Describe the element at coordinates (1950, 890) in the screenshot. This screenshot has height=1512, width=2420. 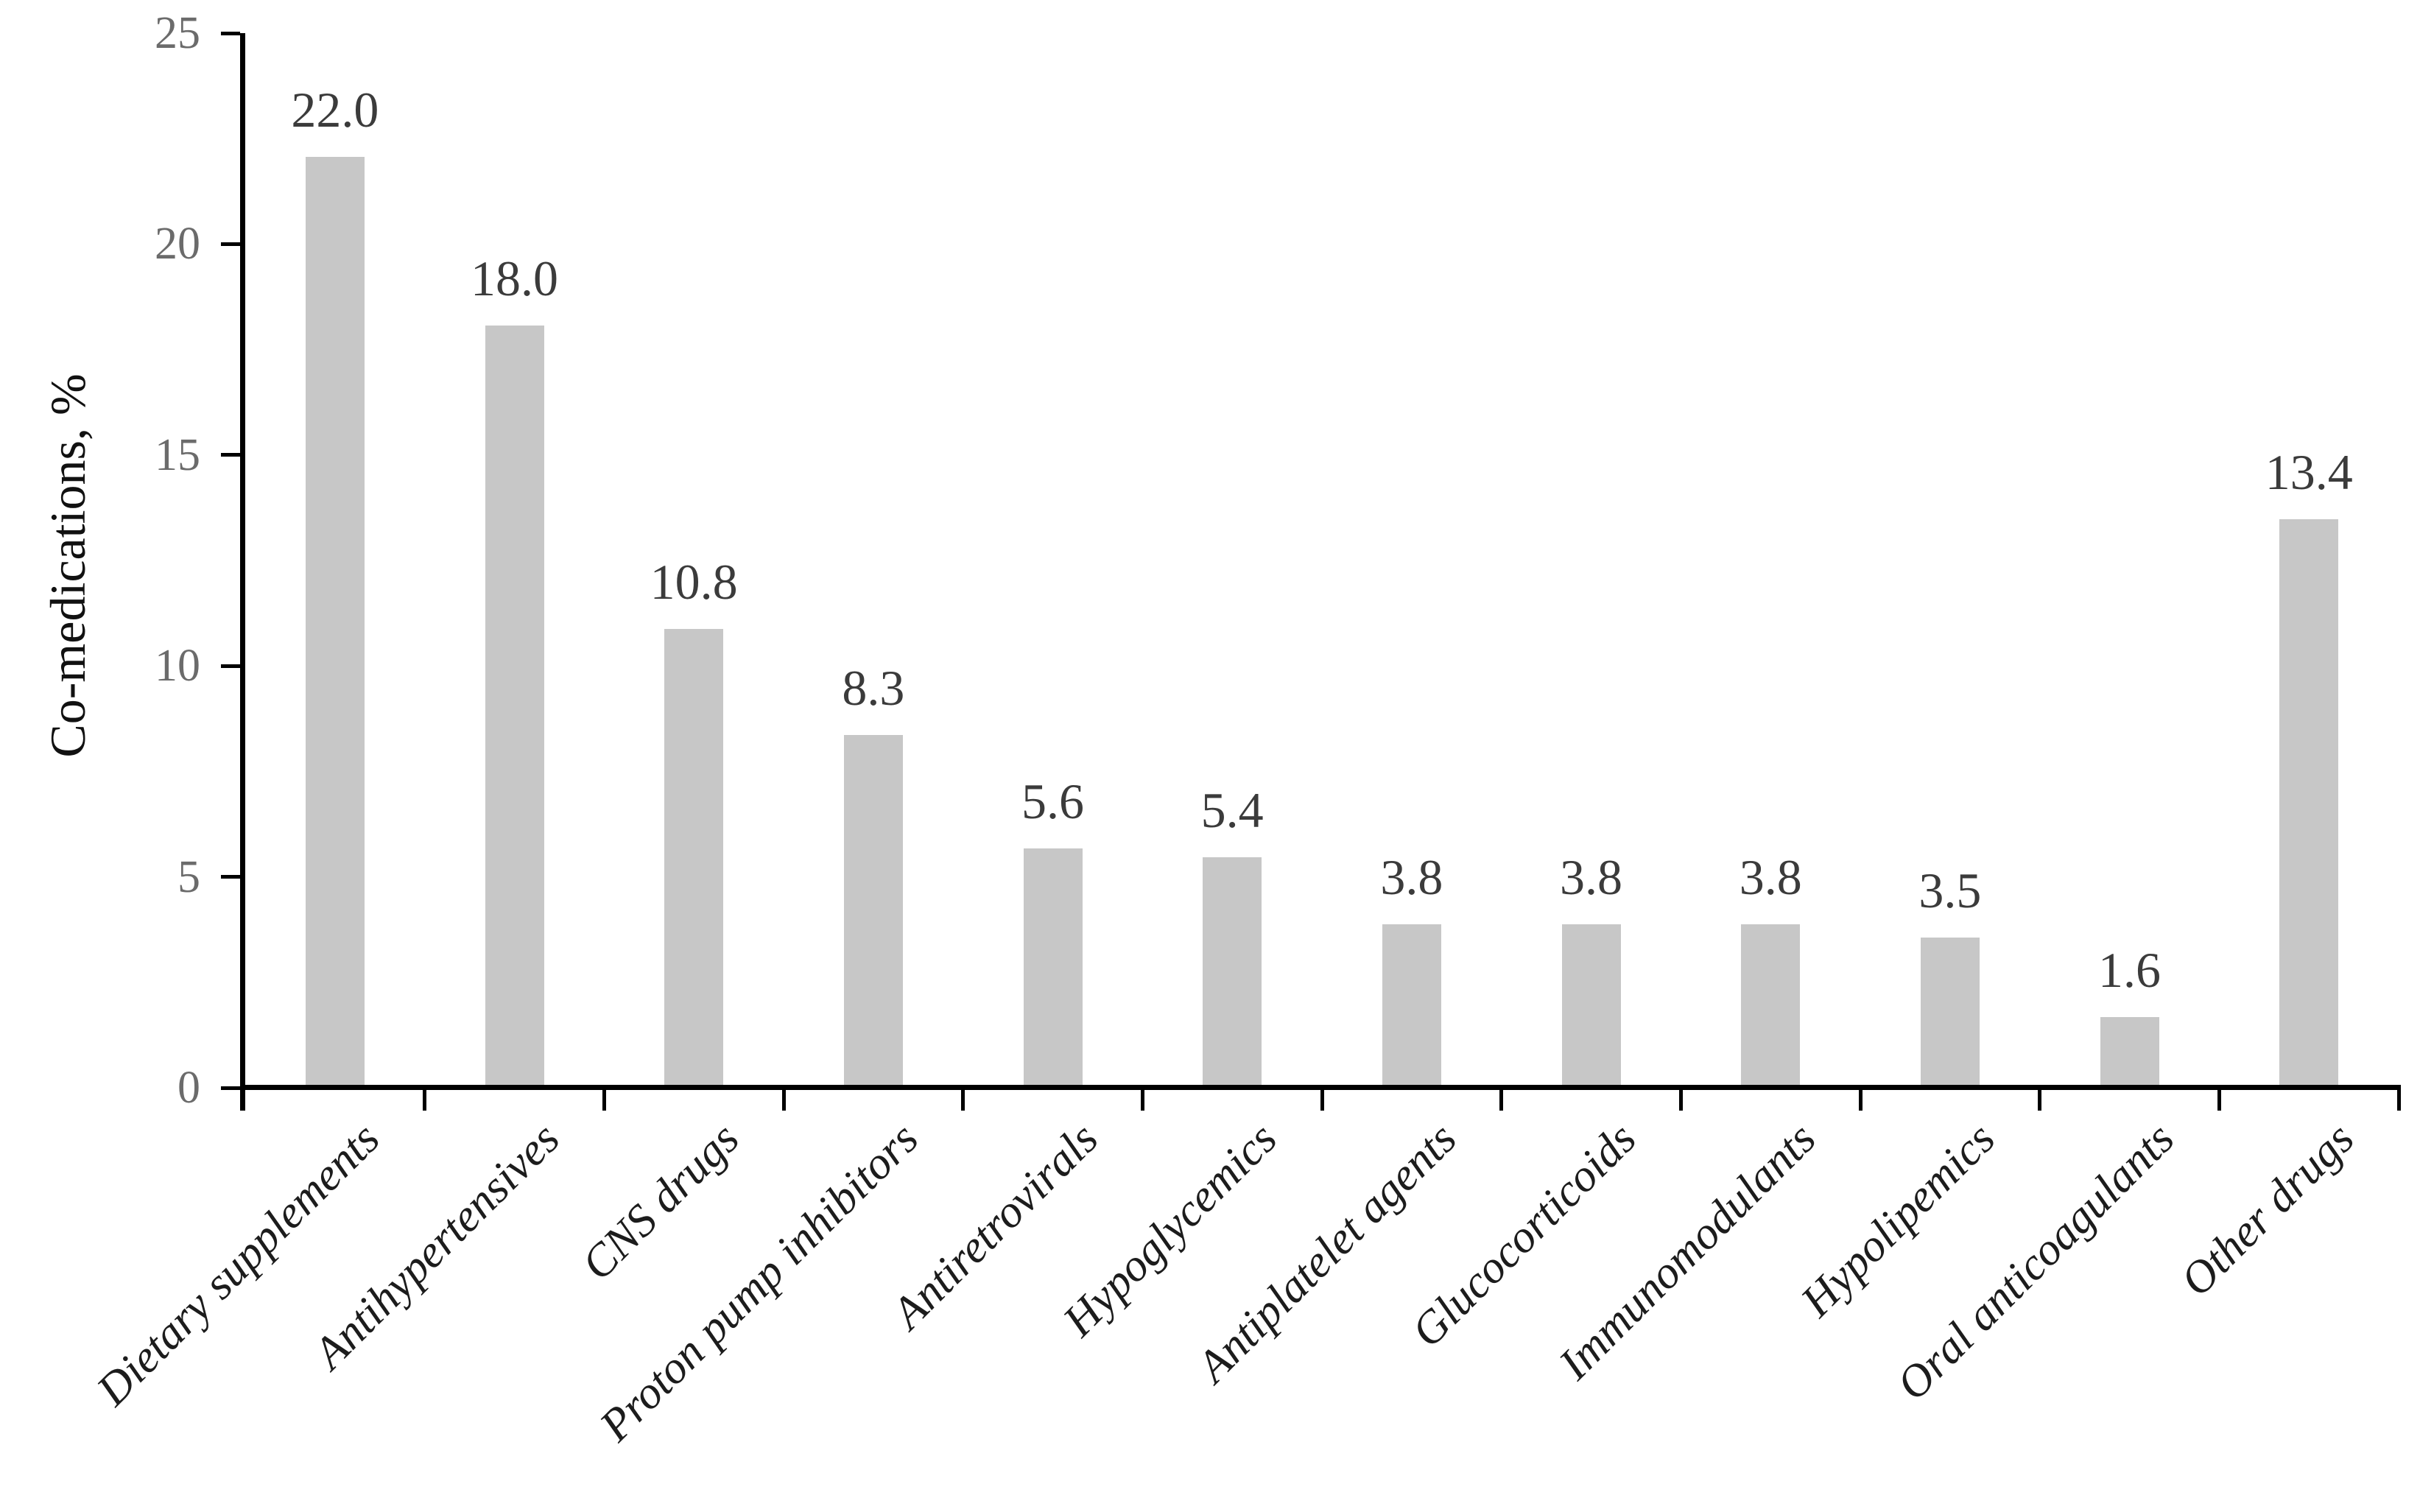
I see `bar-value-label: 3.5` at that location.